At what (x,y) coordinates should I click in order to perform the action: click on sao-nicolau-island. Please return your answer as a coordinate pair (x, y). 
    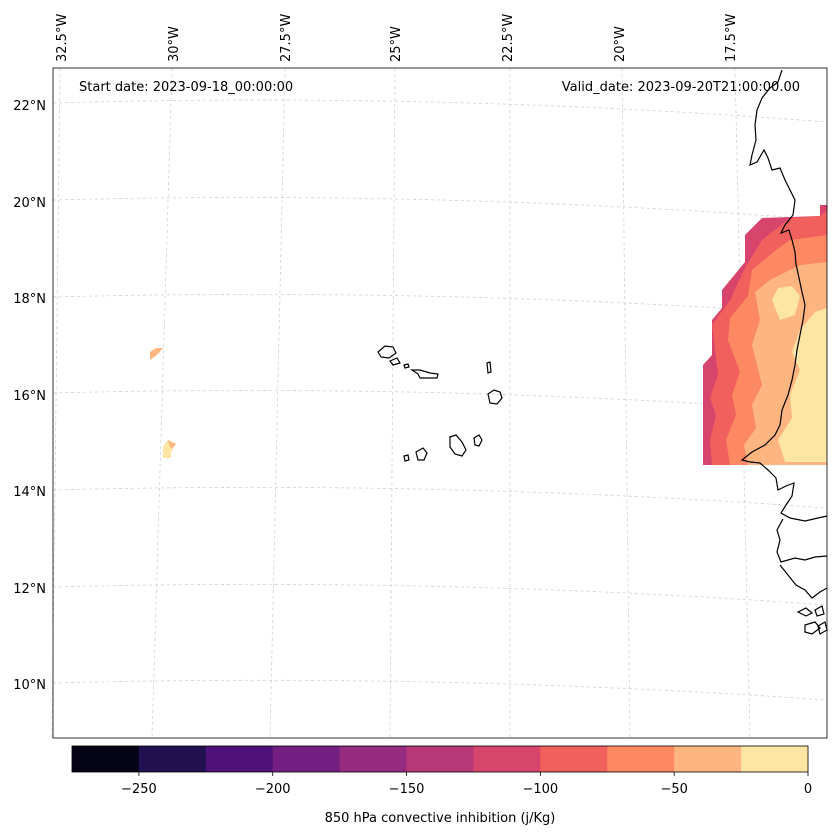
    Looking at the image, I should click on (424, 374).